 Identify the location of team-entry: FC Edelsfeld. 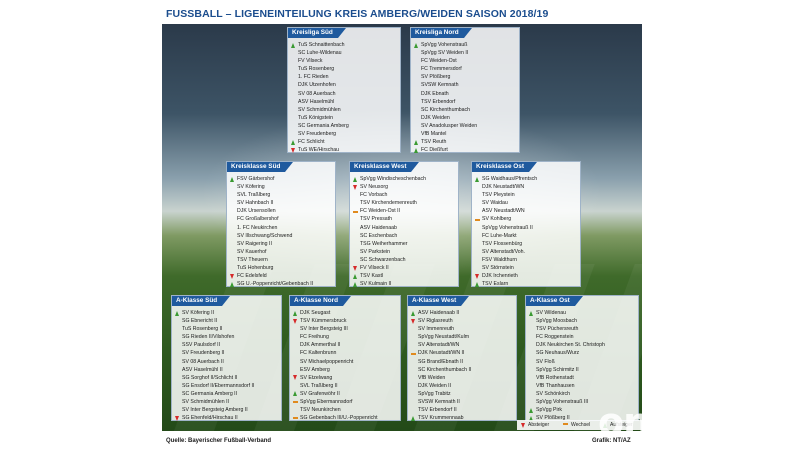
(281, 276).